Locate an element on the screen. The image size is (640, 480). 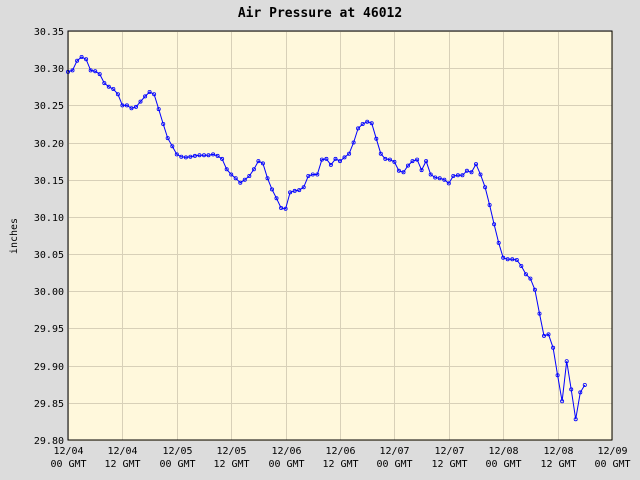
y-tick-label: 30.35 is located at coordinates (49, 32).